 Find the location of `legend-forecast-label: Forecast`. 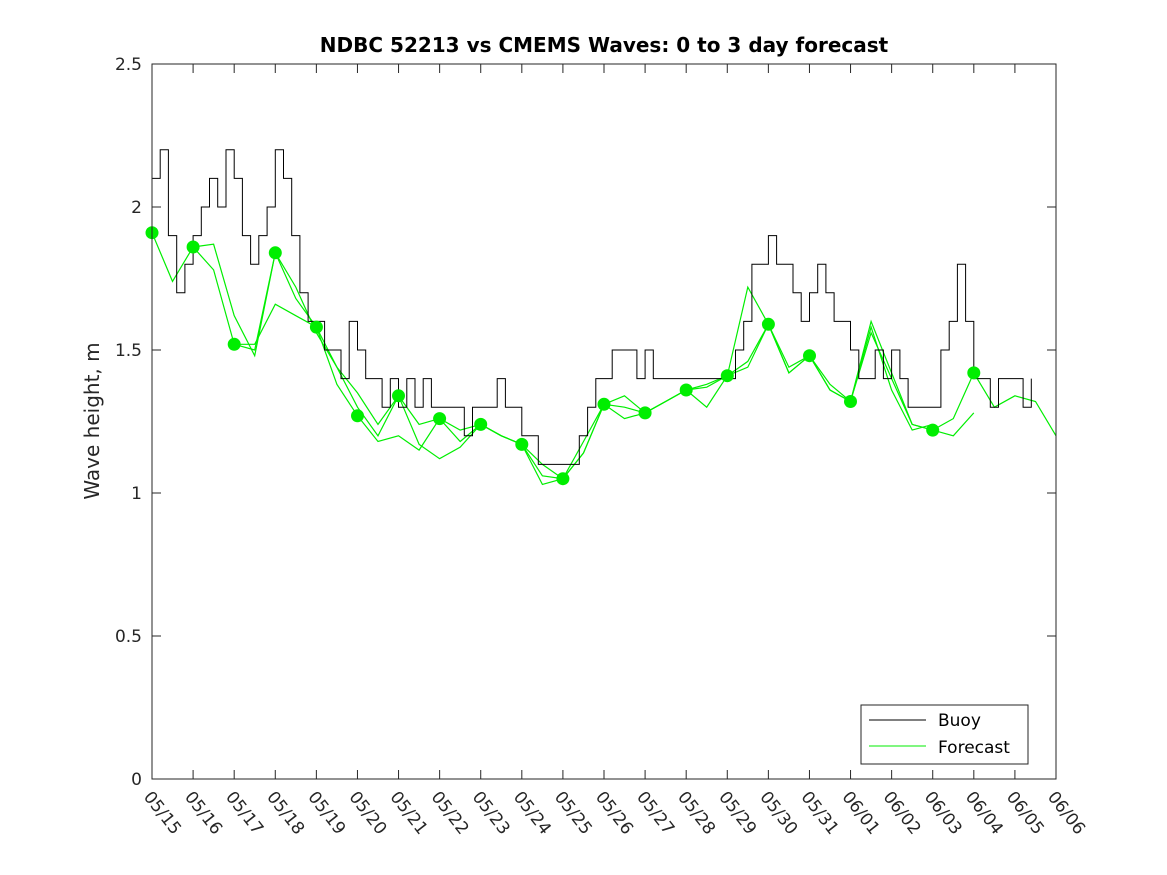

legend-forecast-label: Forecast is located at coordinates (974, 748).